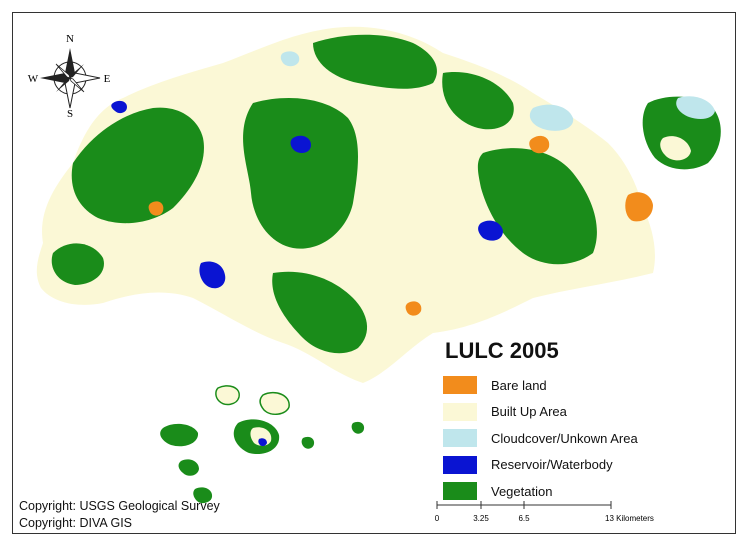  What do you see at coordinates (537, 206) in the screenshot?
I see `veg-east` at bounding box center [537, 206].